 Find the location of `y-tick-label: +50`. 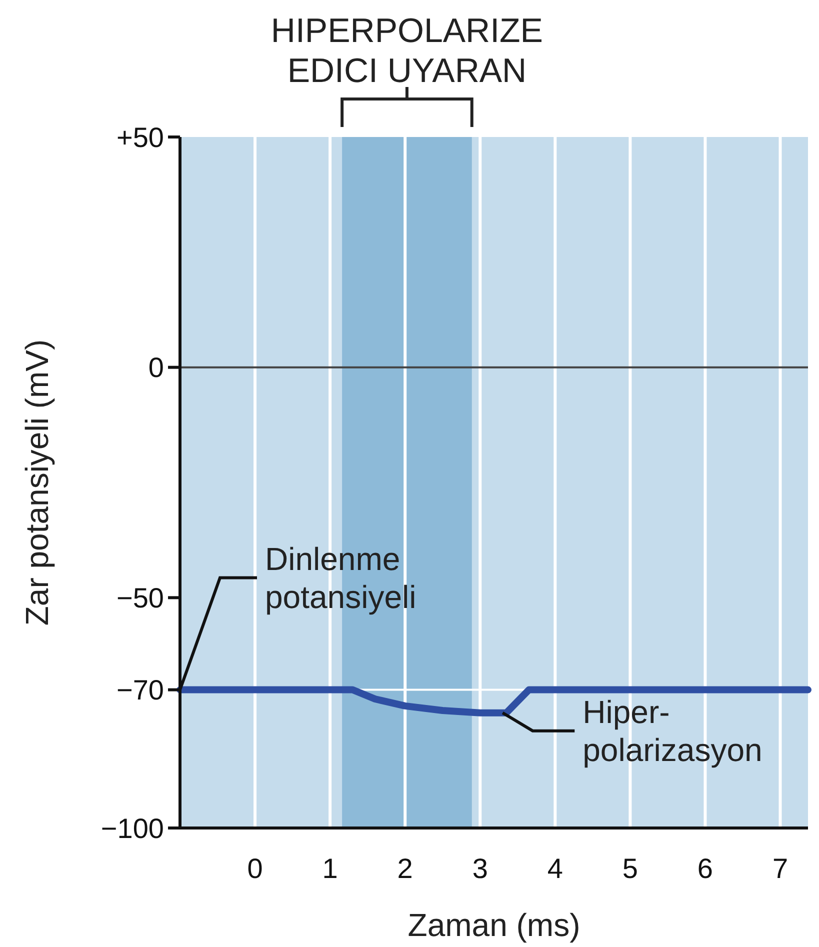

y-tick-label: +50 is located at coordinates (140, 137).